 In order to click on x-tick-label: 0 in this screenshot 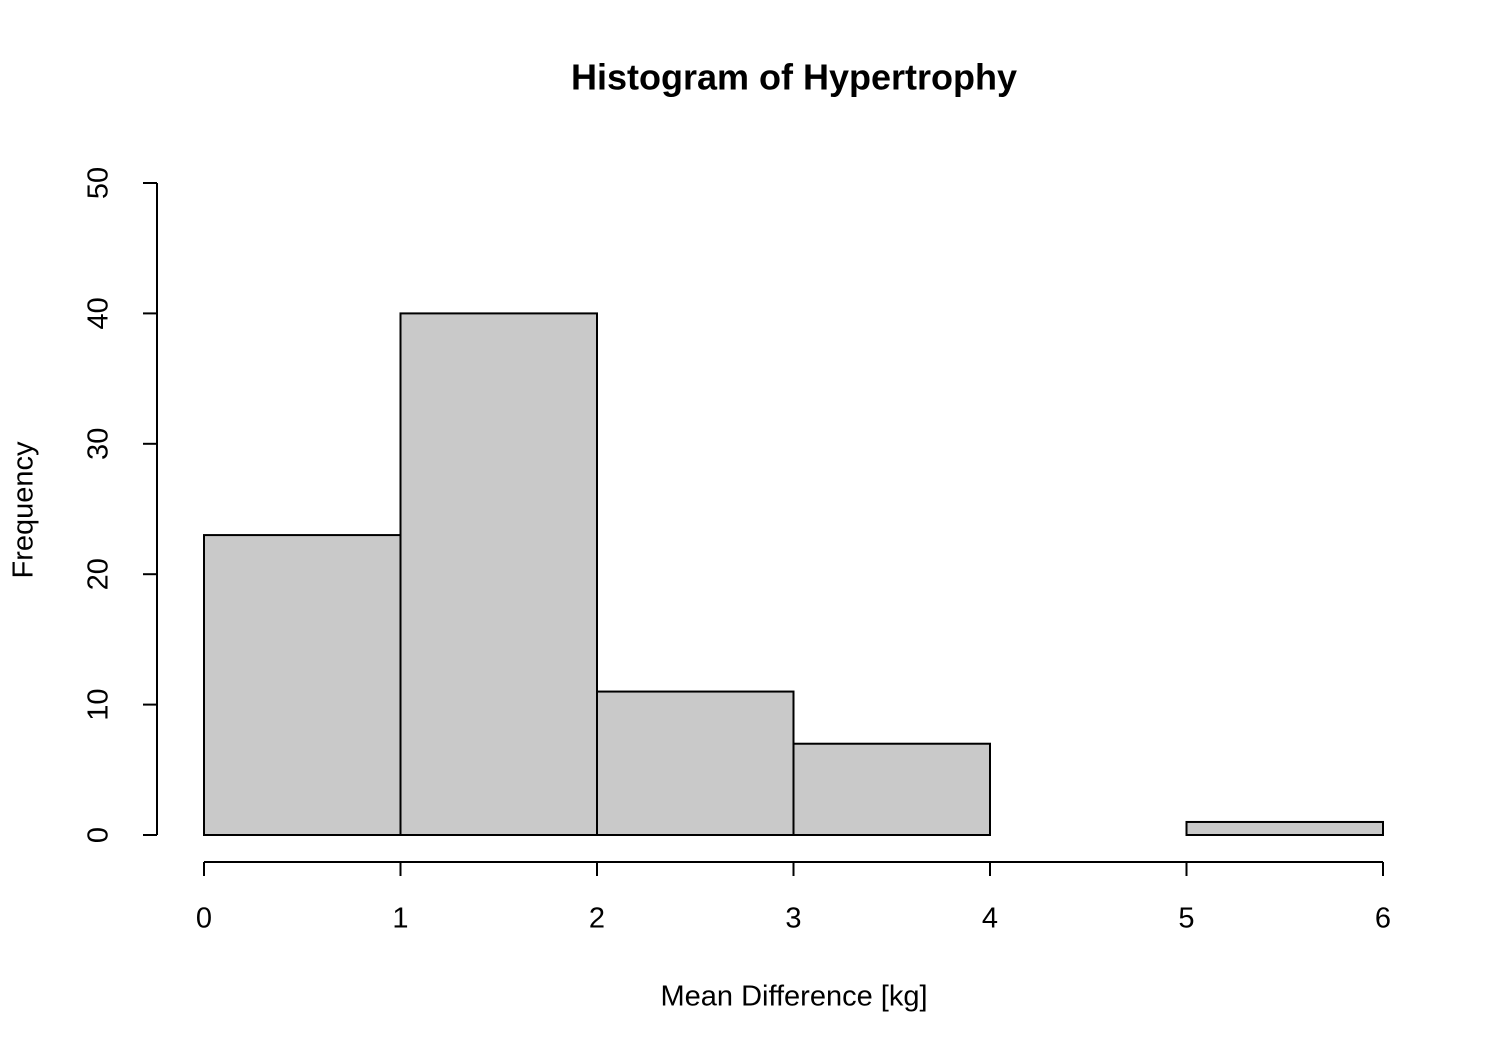, I will do `click(204, 919)`.